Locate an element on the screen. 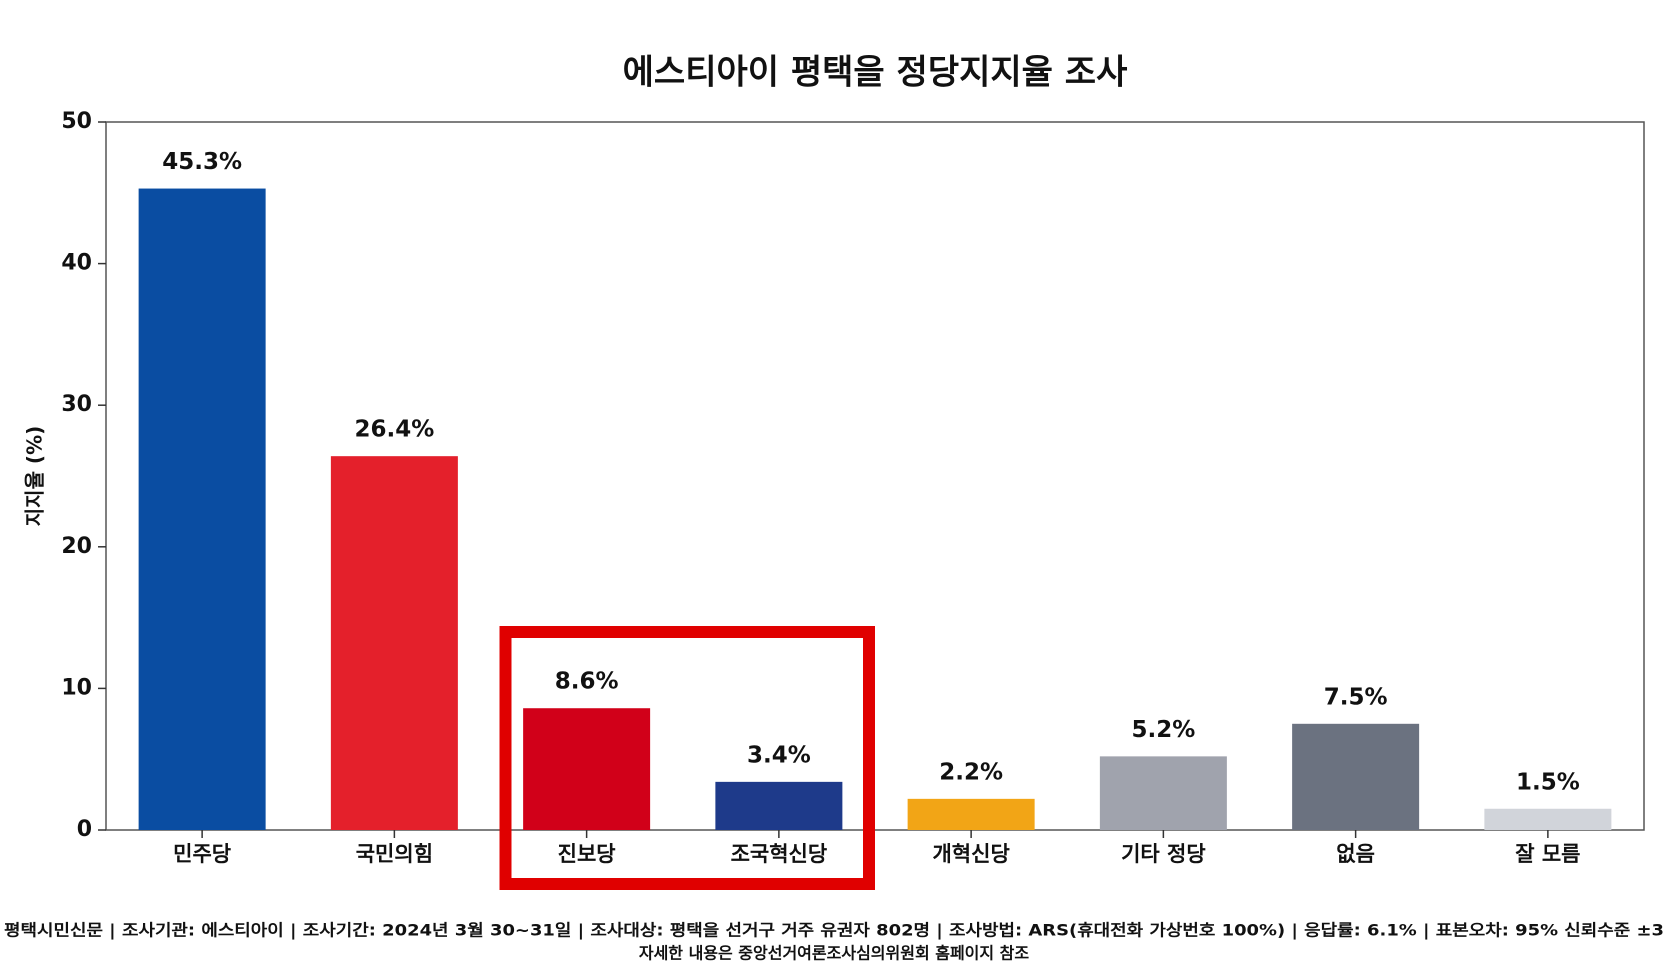  x-tick-label: 잘 모름 is located at coordinates (1547, 854).